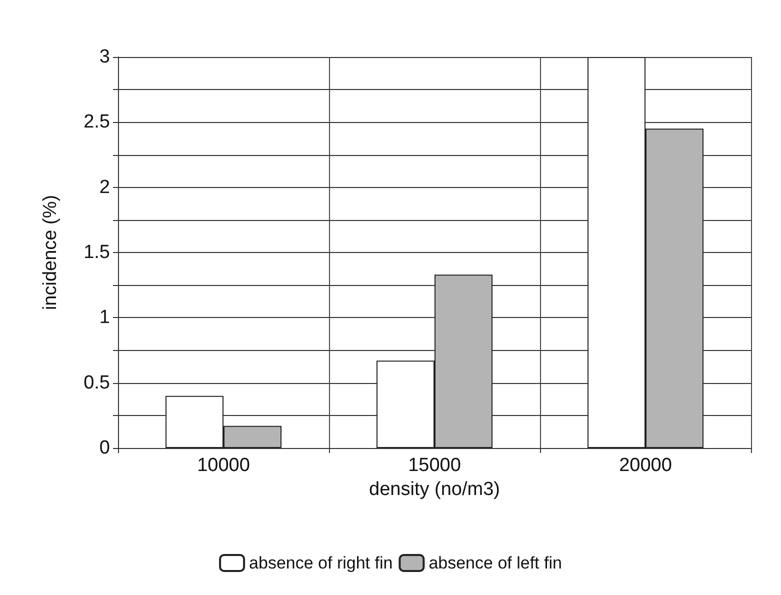 This screenshot has width=781, height=595. Describe the element at coordinates (104, 187) in the screenshot. I see `y-tick-label: 2` at that location.